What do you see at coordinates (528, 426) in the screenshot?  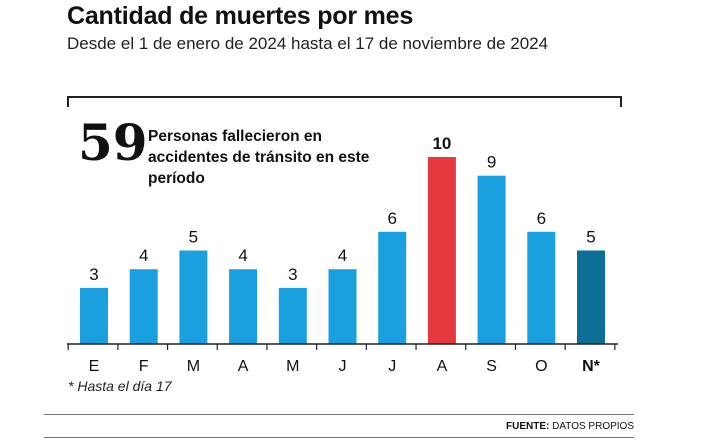 I see `source-label: FUENTE:` at bounding box center [528, 426].